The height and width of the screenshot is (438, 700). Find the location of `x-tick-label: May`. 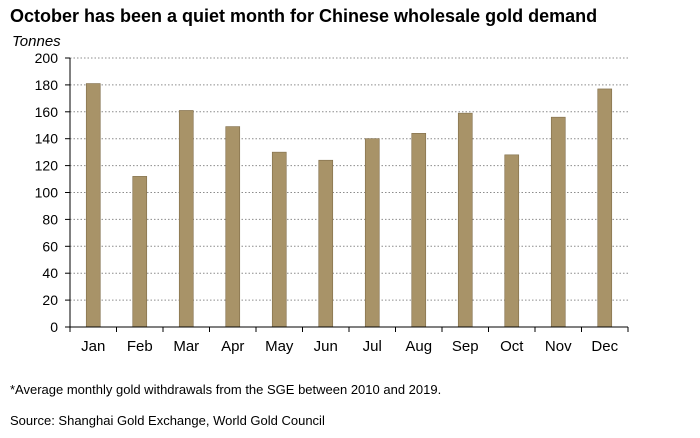

x-tick-label: May is located at coordinates (279, 346).